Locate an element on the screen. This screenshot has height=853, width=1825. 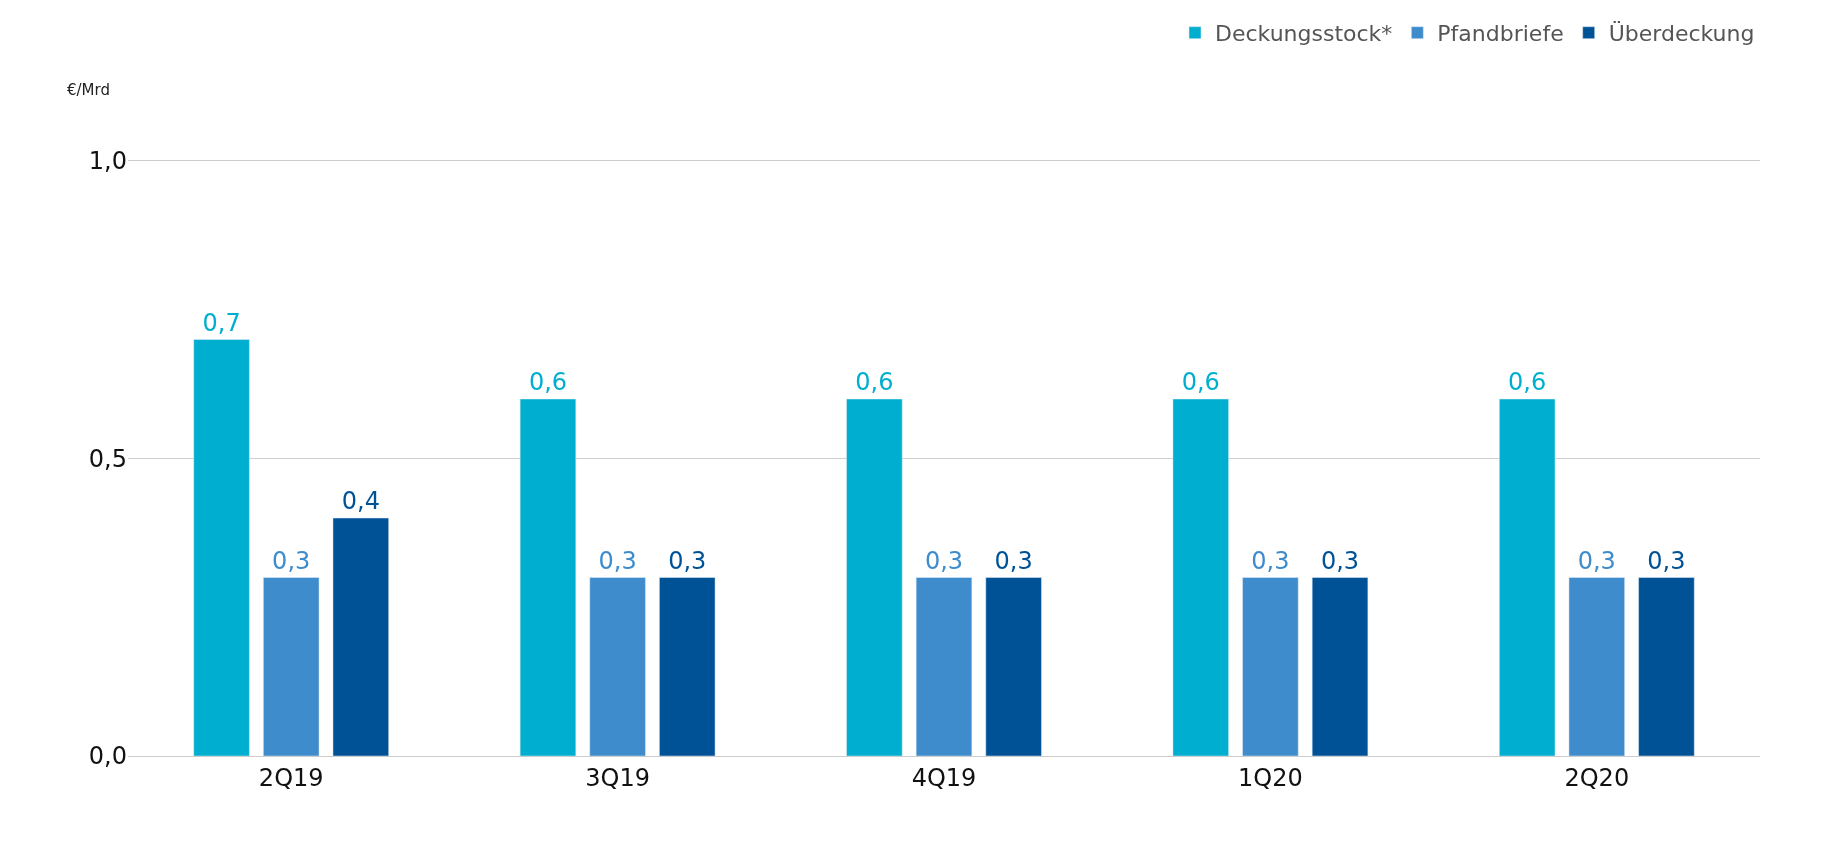
data-label: 0,4 is located at coordinates (360, 501).